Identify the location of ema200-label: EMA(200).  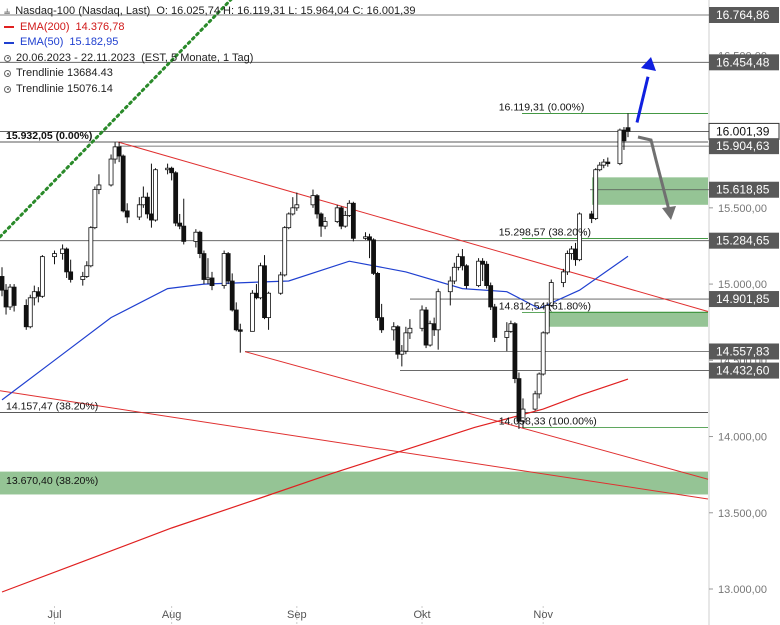
(45, 26).